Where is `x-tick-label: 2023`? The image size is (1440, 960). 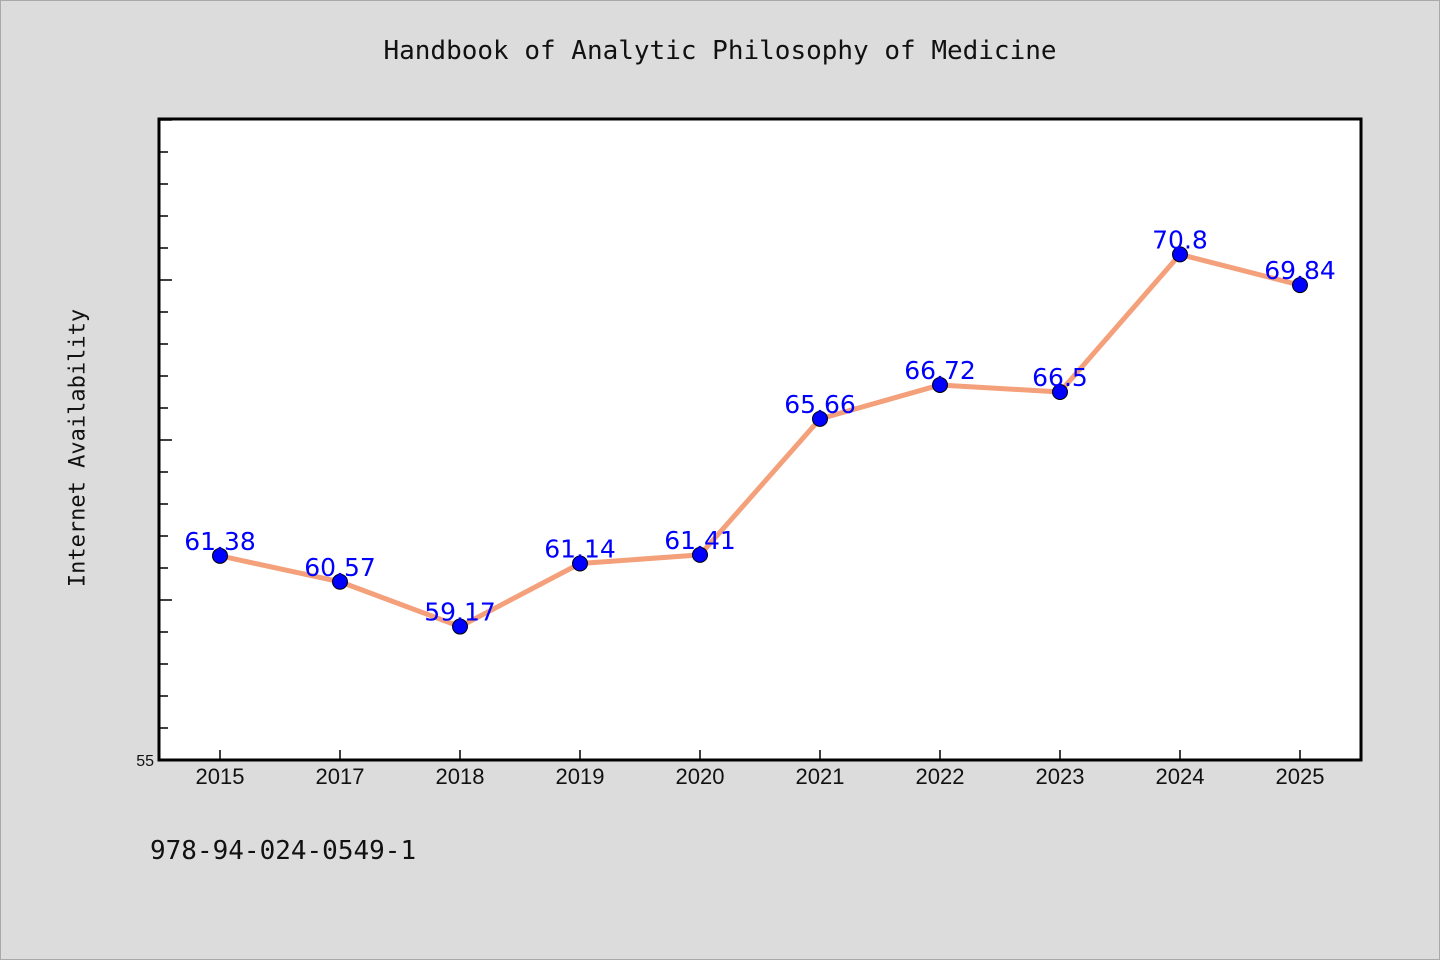
x-tick-label: 2023 is located at coordinates (1060, 776).